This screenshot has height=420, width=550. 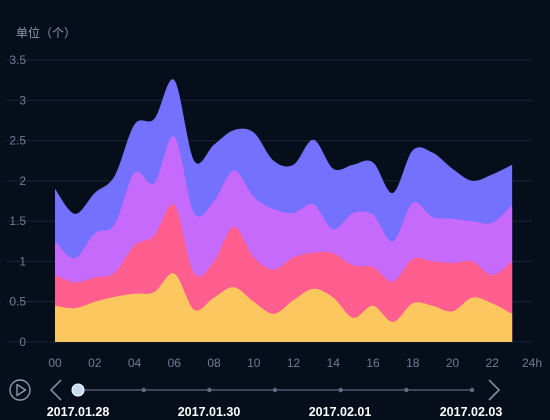 I want to click on y-tick-label: 3.5, so click(x=17, y=60).